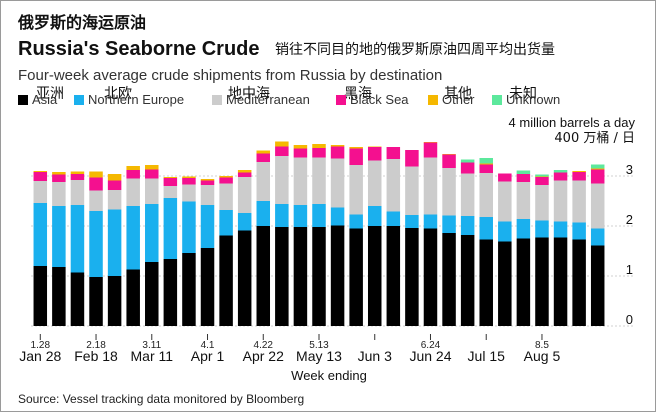 This screenshot has height=412, width=656. What do you see at coordinates (458, 94) in the screenshot?
I see `legend-zh-label: 其他` at bounding box center [458, 94].